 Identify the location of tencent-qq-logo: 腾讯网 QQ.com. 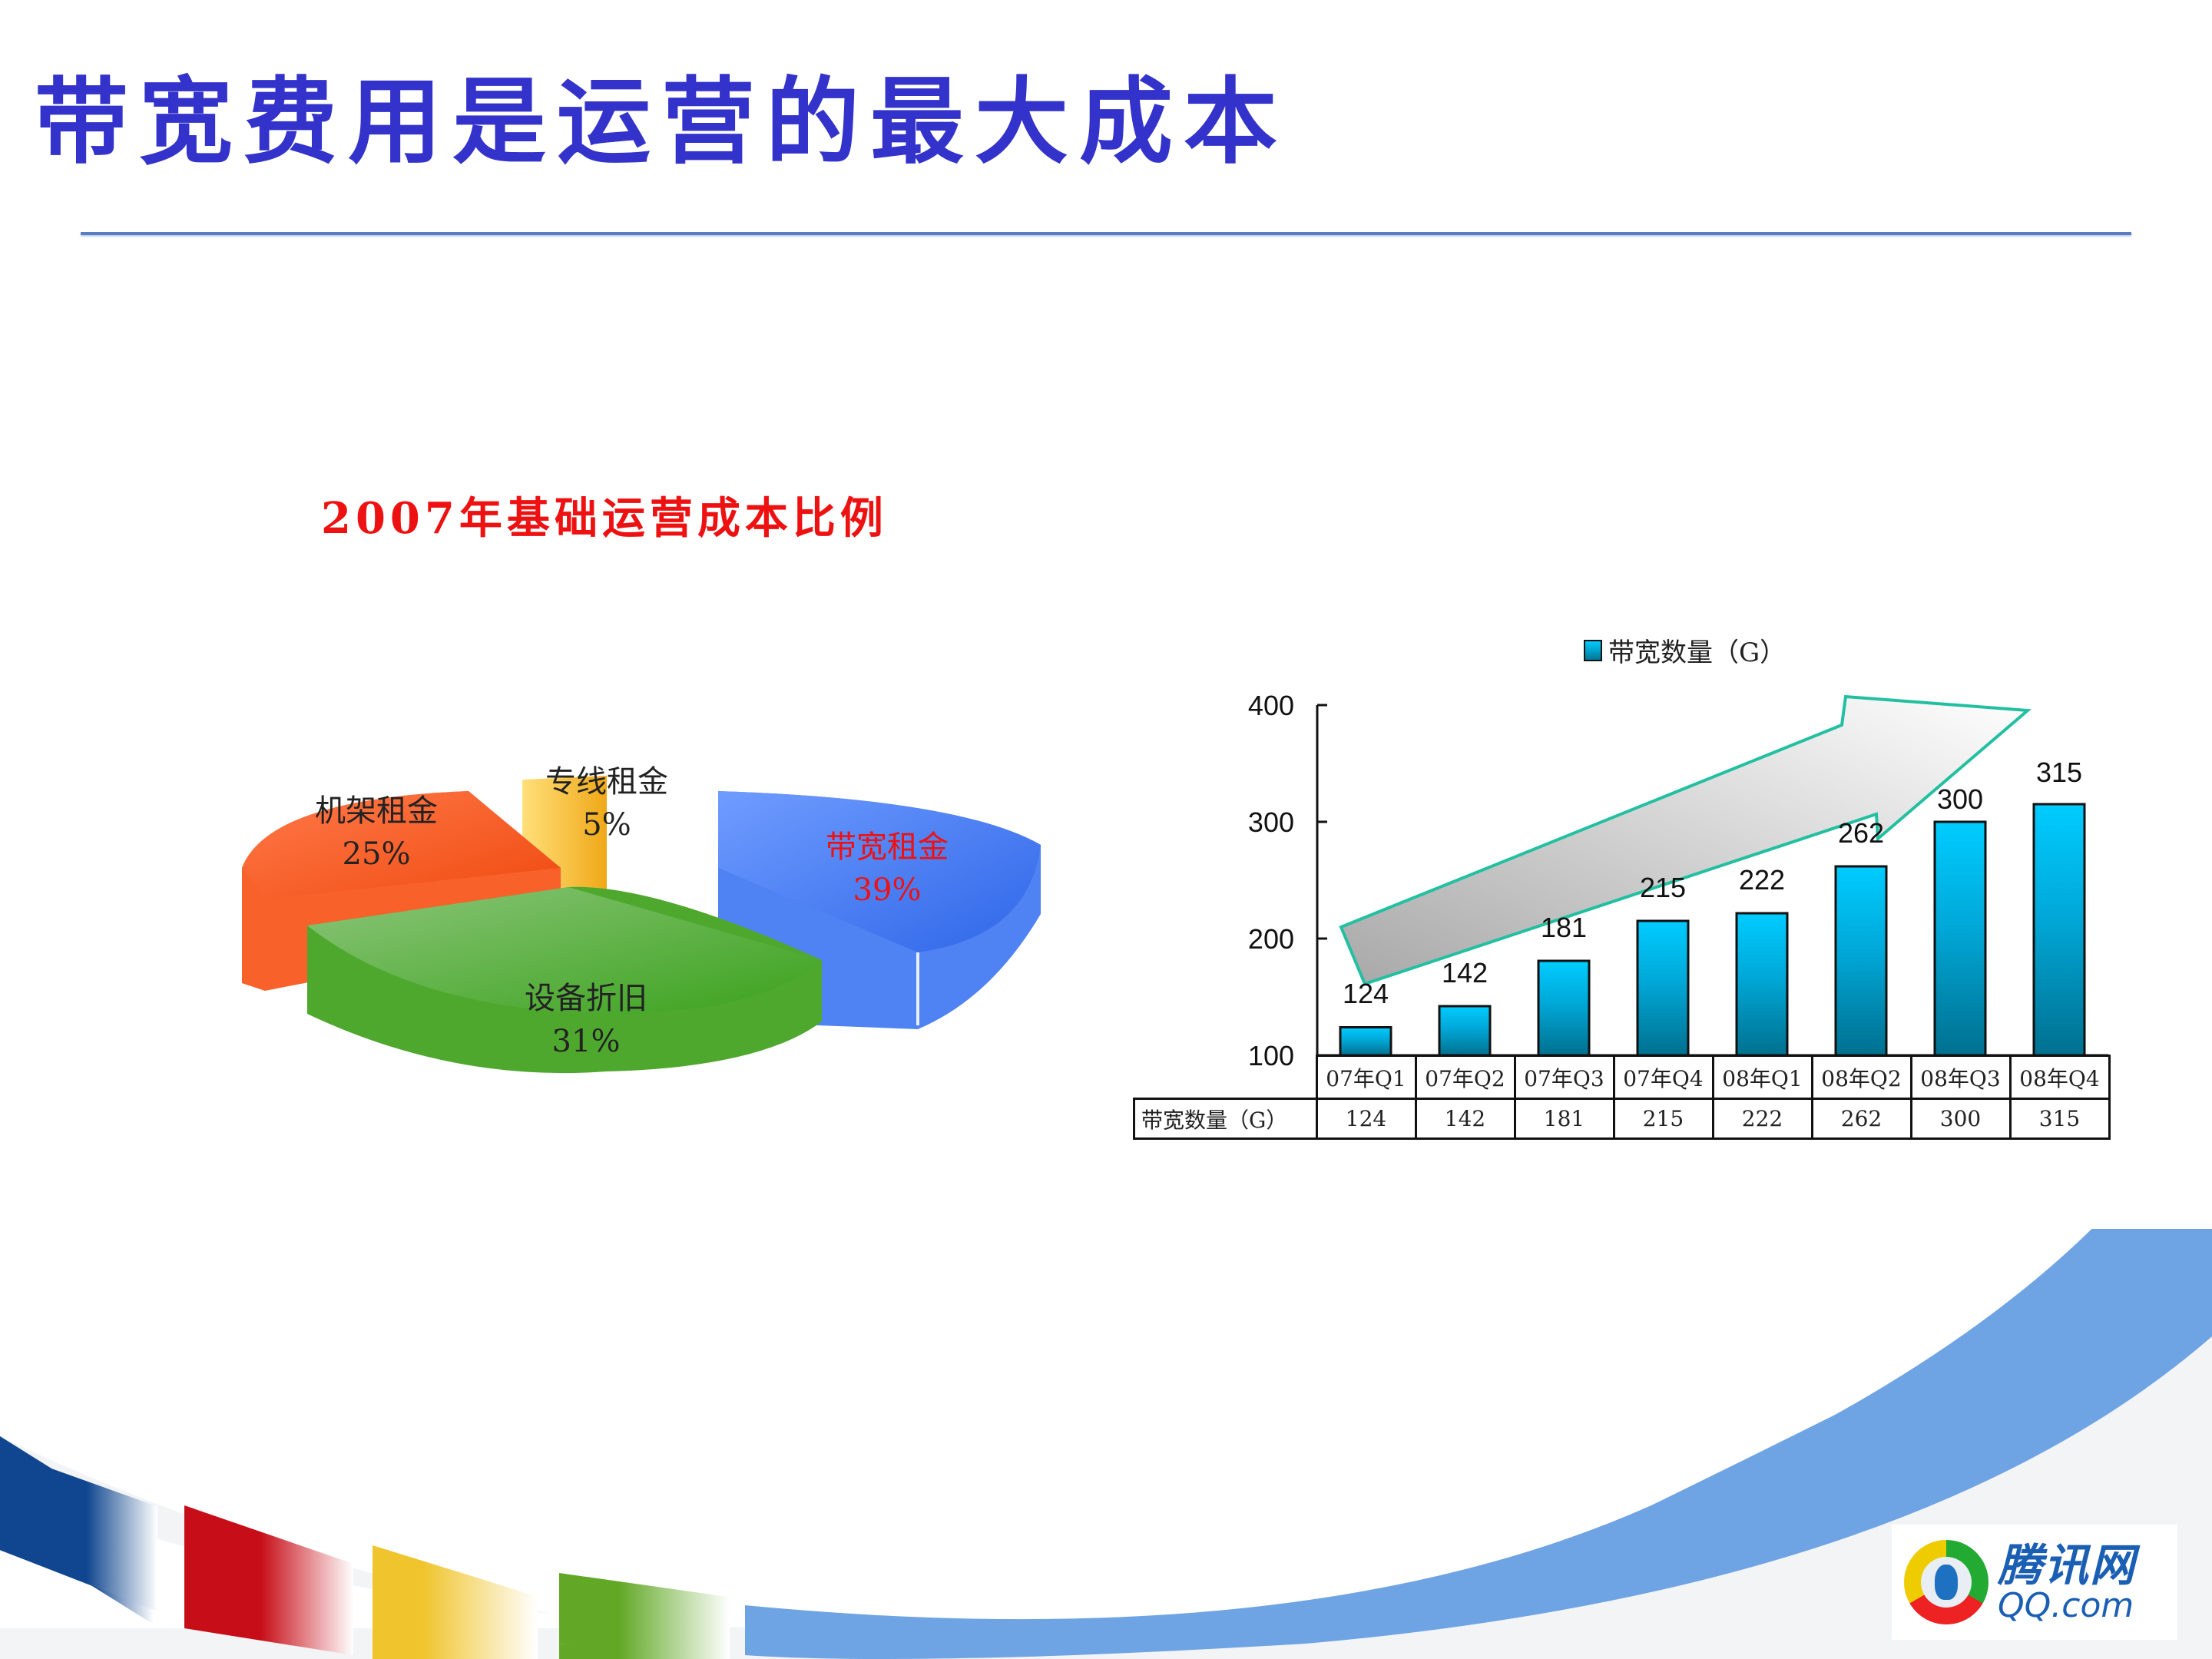
(2035, 1583).